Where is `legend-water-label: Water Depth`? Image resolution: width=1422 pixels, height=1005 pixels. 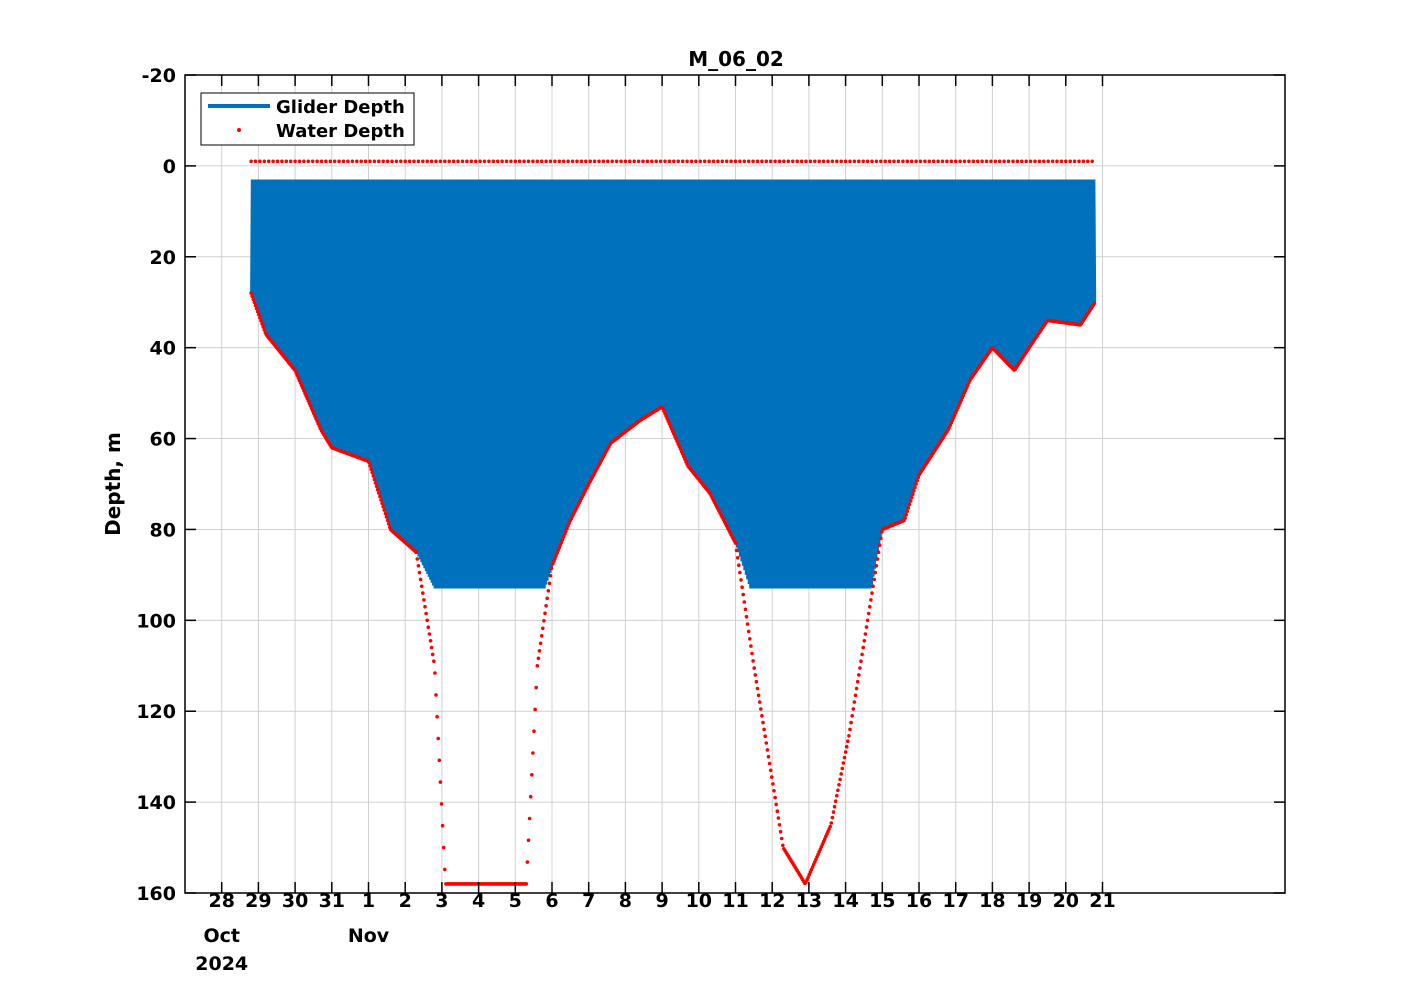 legend-water-label: Water Depth is located at coordinates (340, 131).